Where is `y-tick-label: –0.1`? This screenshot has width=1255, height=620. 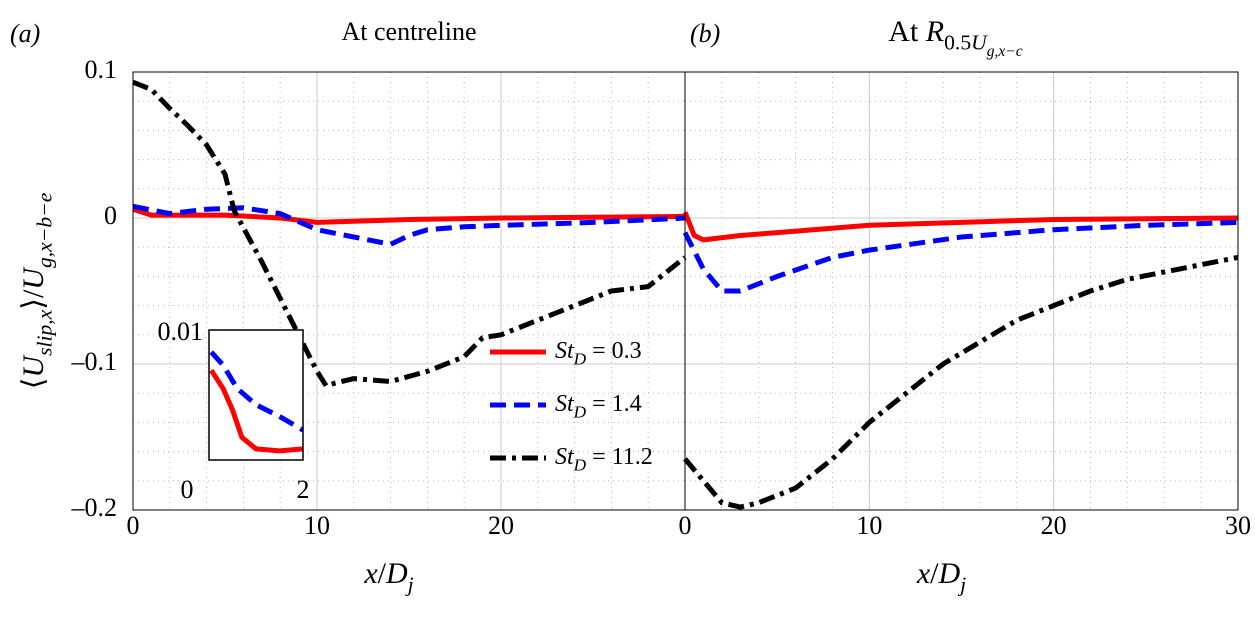 y-tick-label: –0.1 is located at coordinates (94, 361).